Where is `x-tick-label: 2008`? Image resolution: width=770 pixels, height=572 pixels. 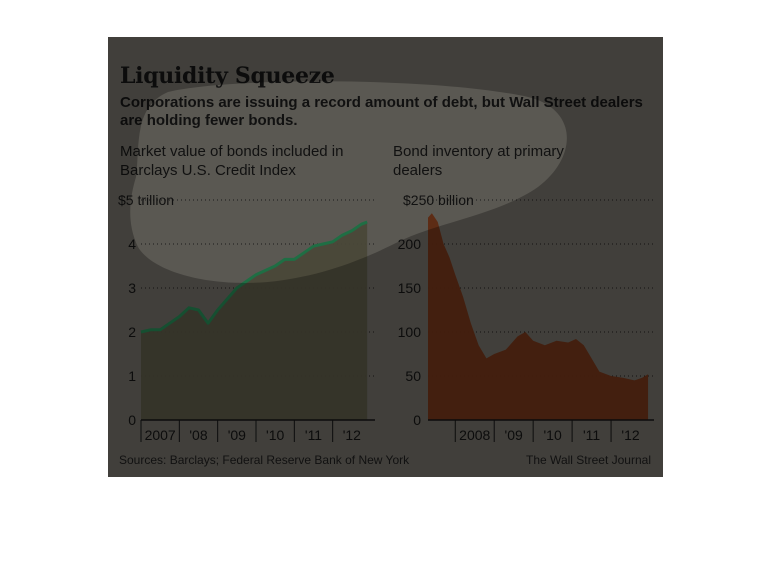
x-tick-label: 2008 is located at coordinates (474, 435).